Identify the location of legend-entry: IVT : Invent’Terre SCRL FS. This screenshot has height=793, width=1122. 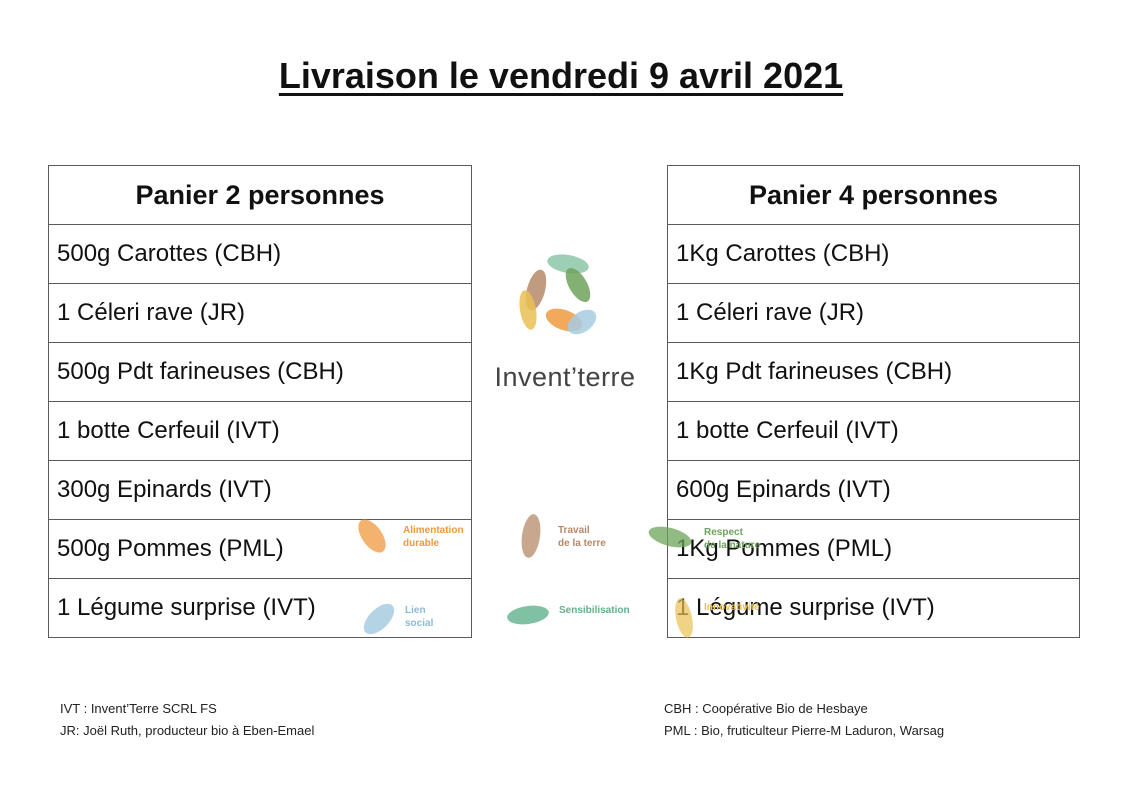
(138, 708).